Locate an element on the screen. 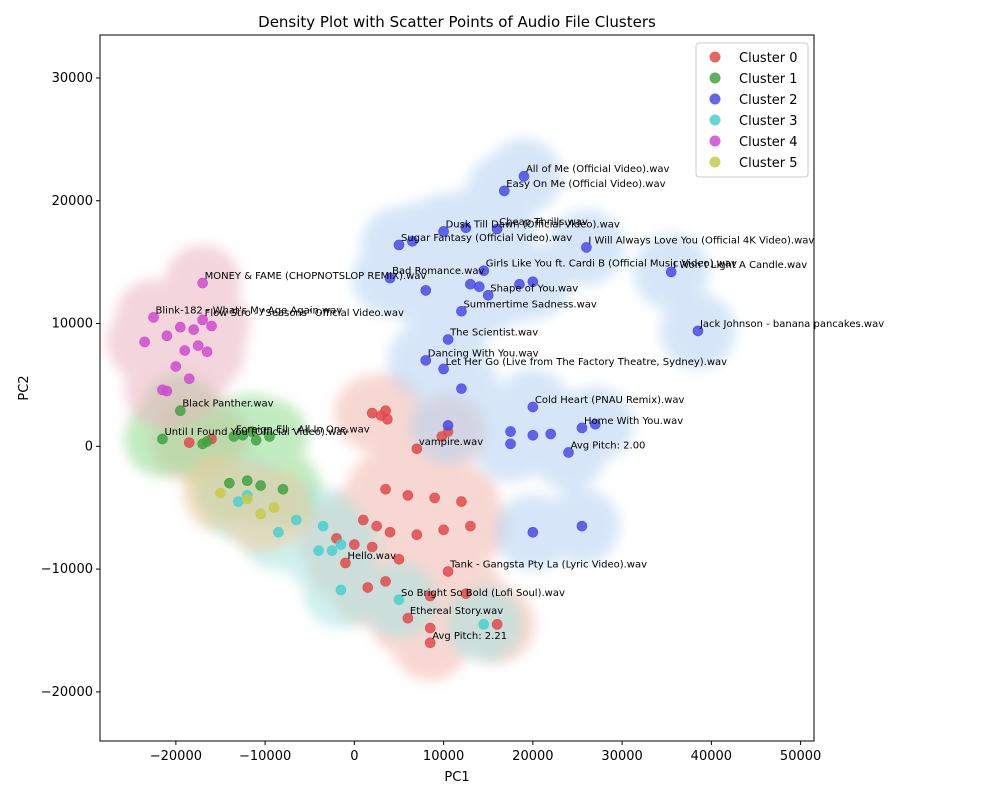 This screenshot has width=1000, height=800. point-label: Hello.wav is located at coordinates (371, 556).